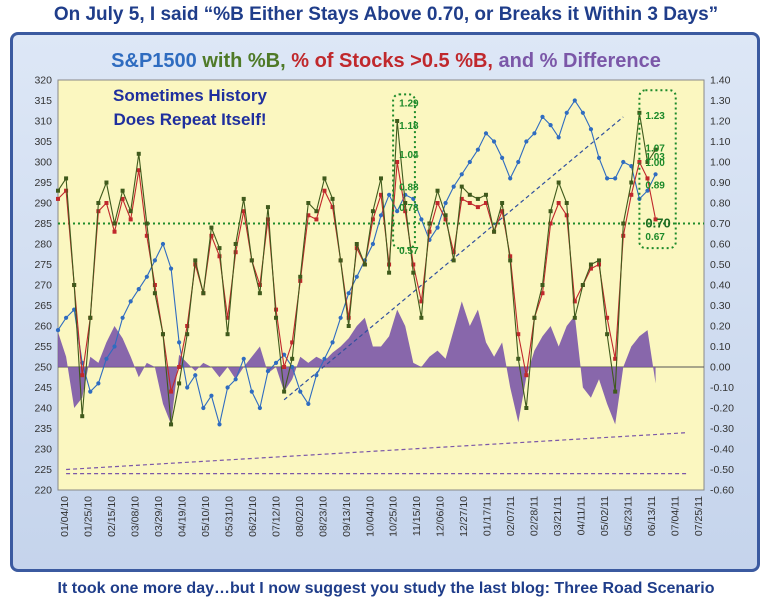 This screenshot has height=610, width=772. What do you see at coordinates (657, 169) in the screenshot?
I see `highlight-box` at bounding box center [657, 169].